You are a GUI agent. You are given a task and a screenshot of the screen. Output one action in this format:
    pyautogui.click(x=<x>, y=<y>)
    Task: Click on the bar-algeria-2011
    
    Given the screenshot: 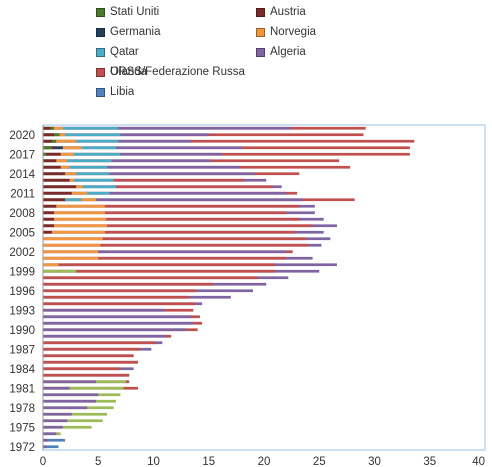 What is the action you would take?
    pyautogui.click(x=165, y=193)
    